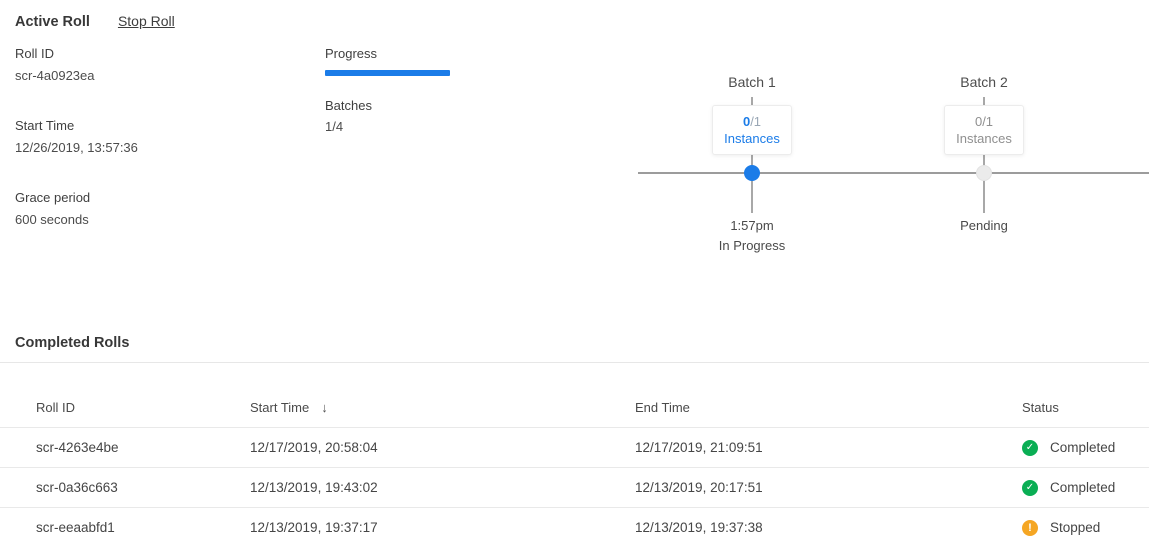 Image resolution: width=1149 pixels, height=545 pixels. I want to click on batch-2-name: Batch 2, so click(984, 82).